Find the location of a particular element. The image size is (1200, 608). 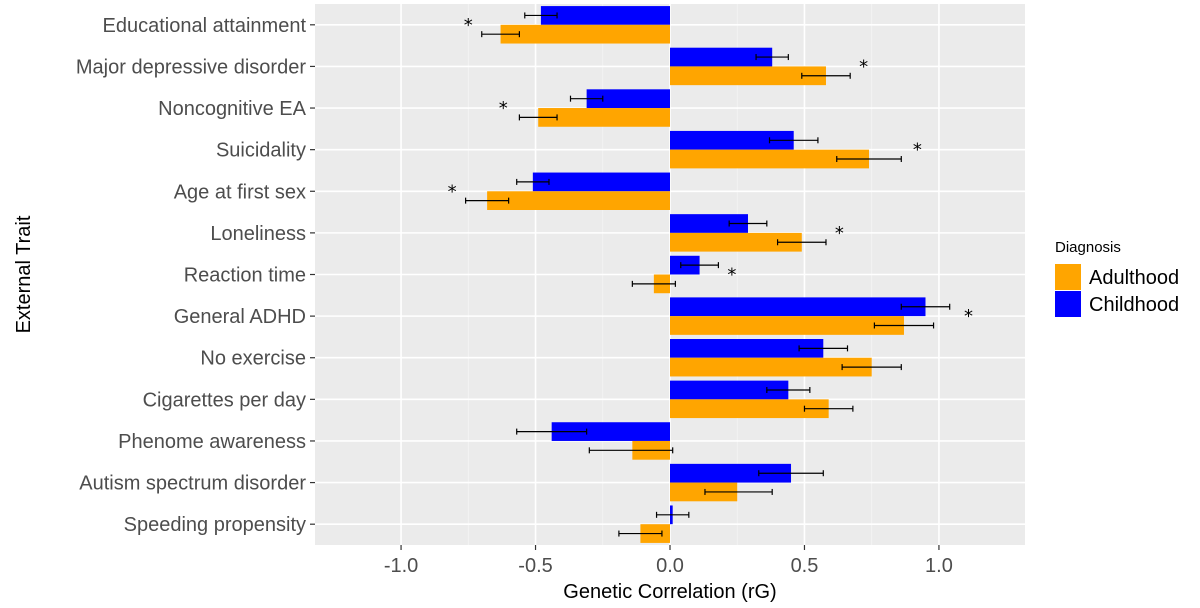

y-tick-label: Age at first sex is located at coordinates (240, 192).